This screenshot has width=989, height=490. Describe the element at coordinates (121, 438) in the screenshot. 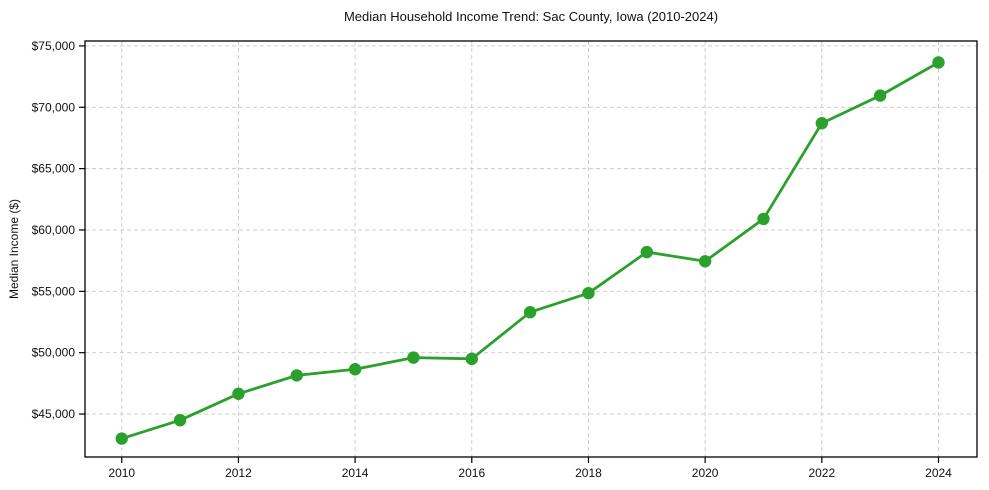

I see `data-point-2010` at that location.